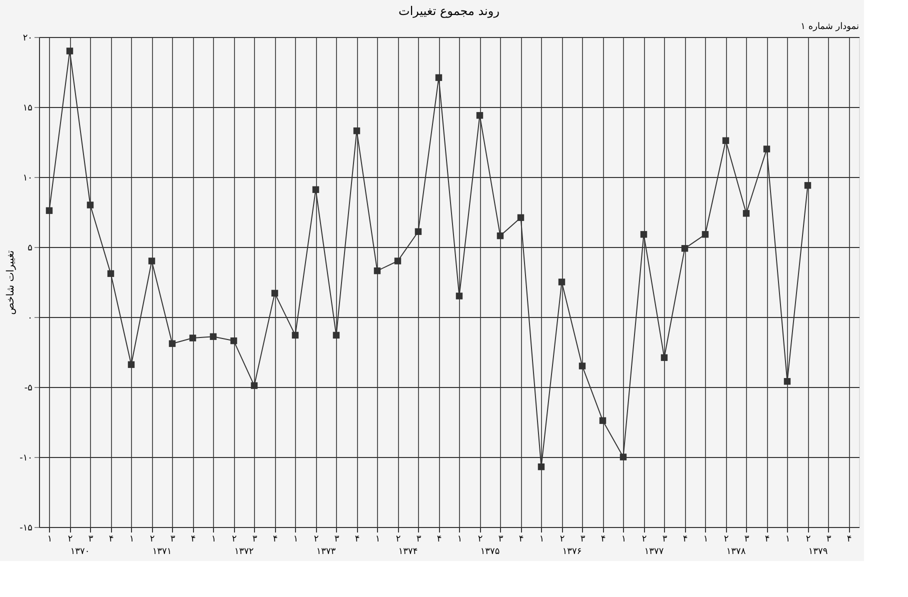 This screenshot has width=908, height=597. Describe the element at coordinates (572, 552) in the screenshot. I see `text: ۱۳۷۶` at that location.